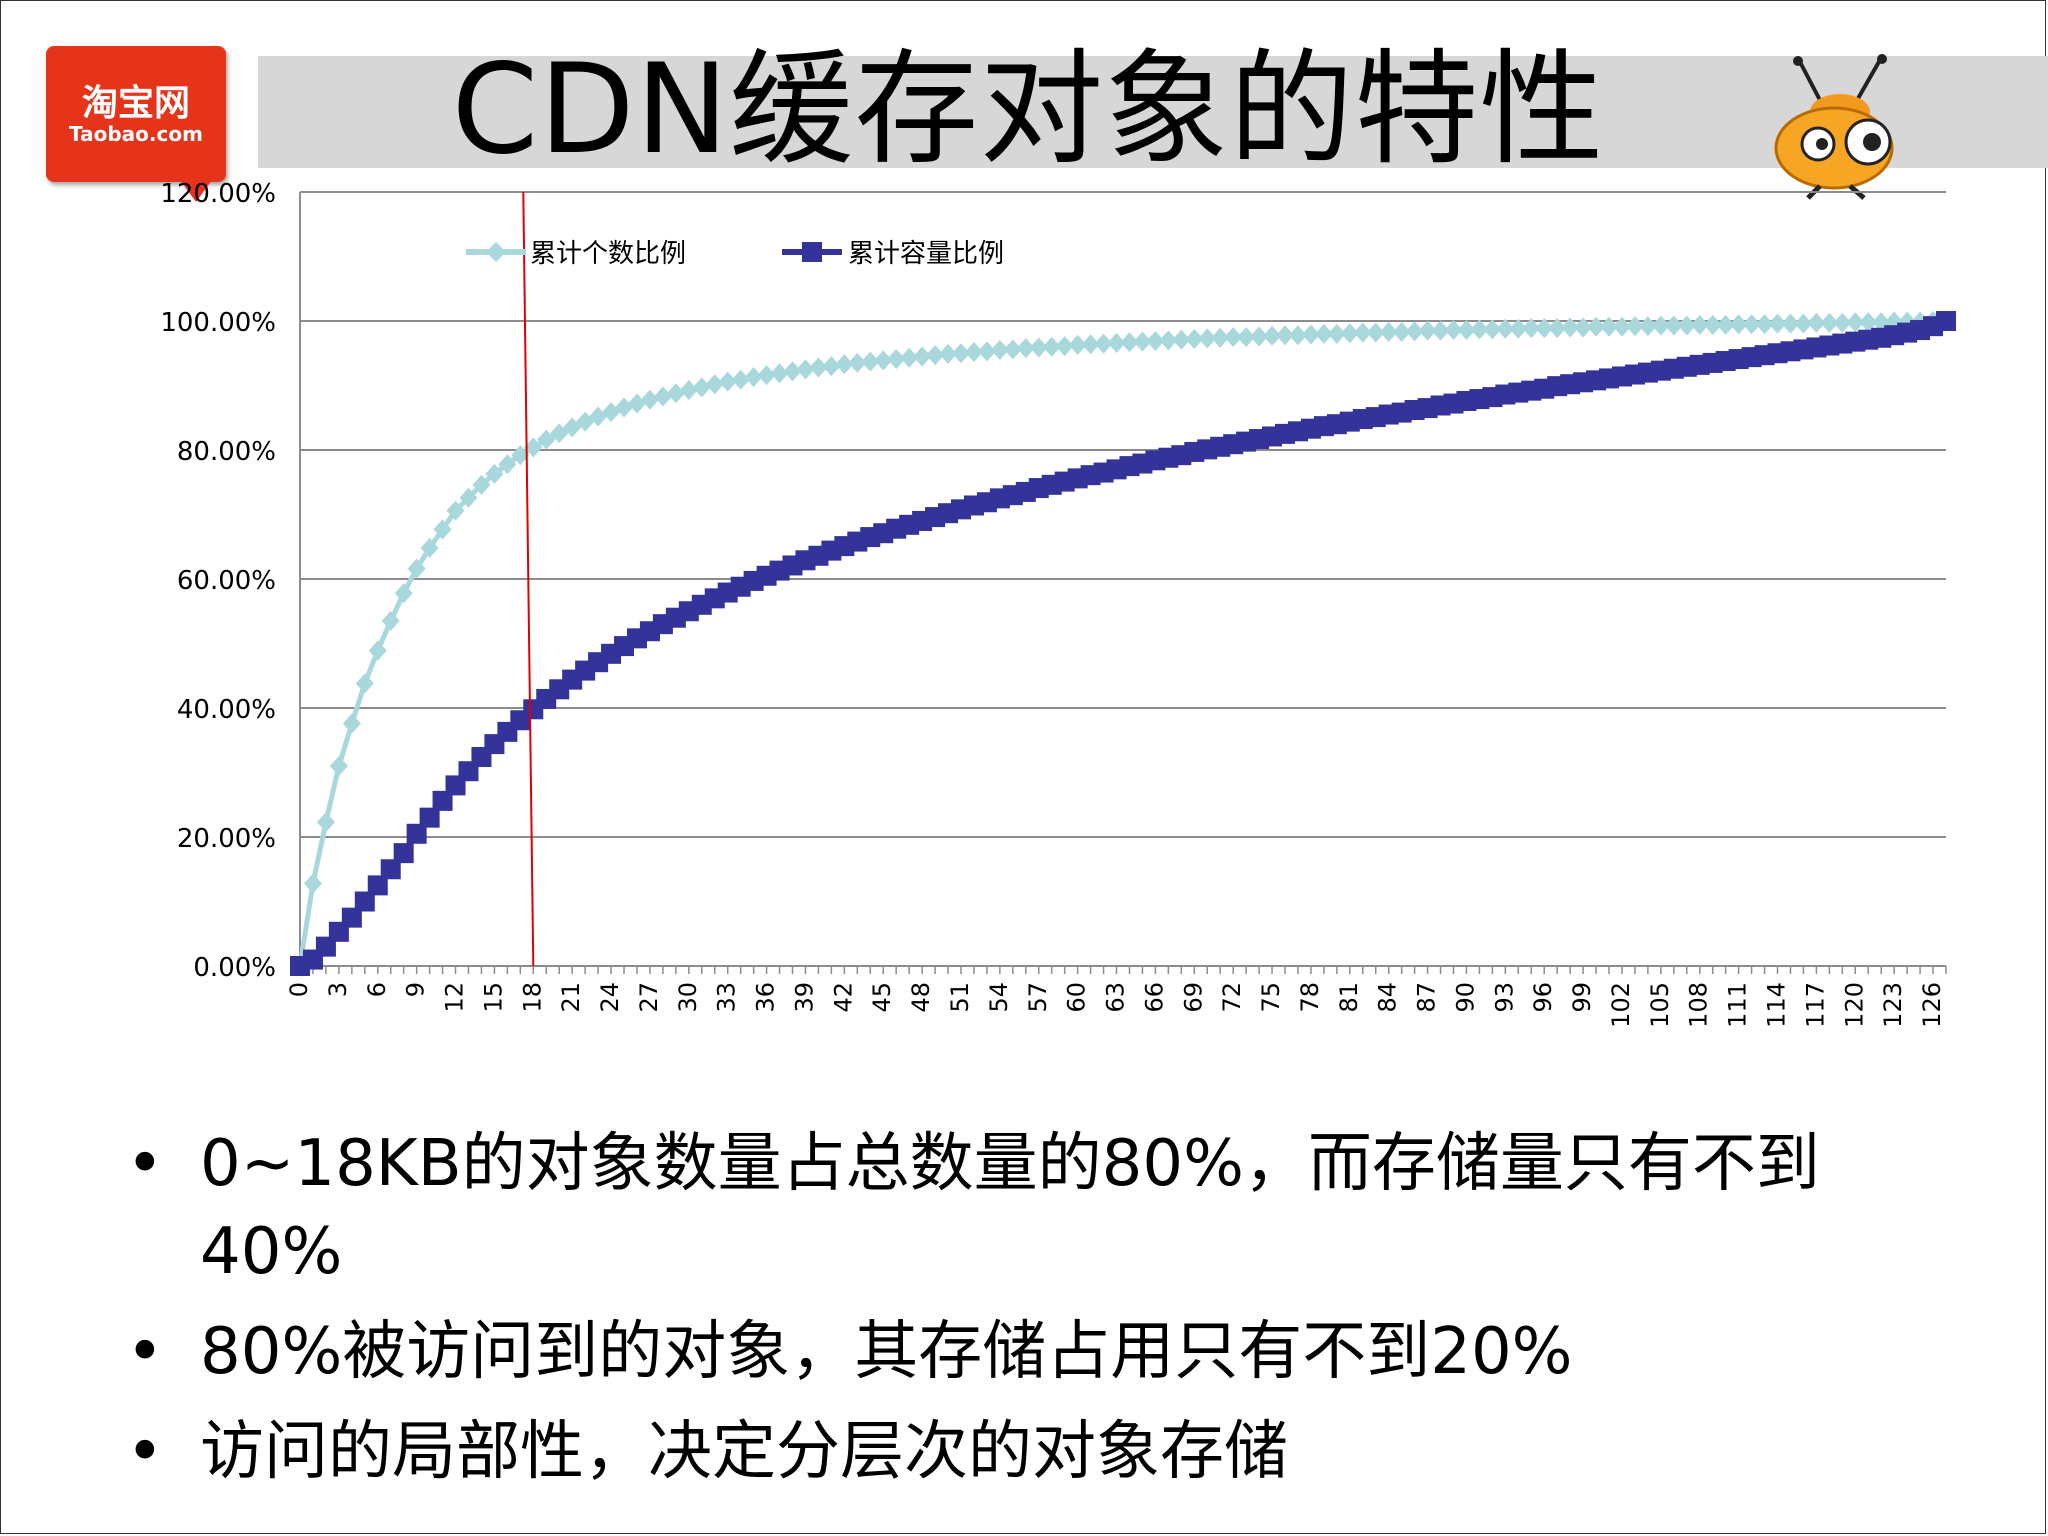  Describe the element at coordinates (234, 968) in the screenshot. I see `y-tick-label: 0.00%` at that location.